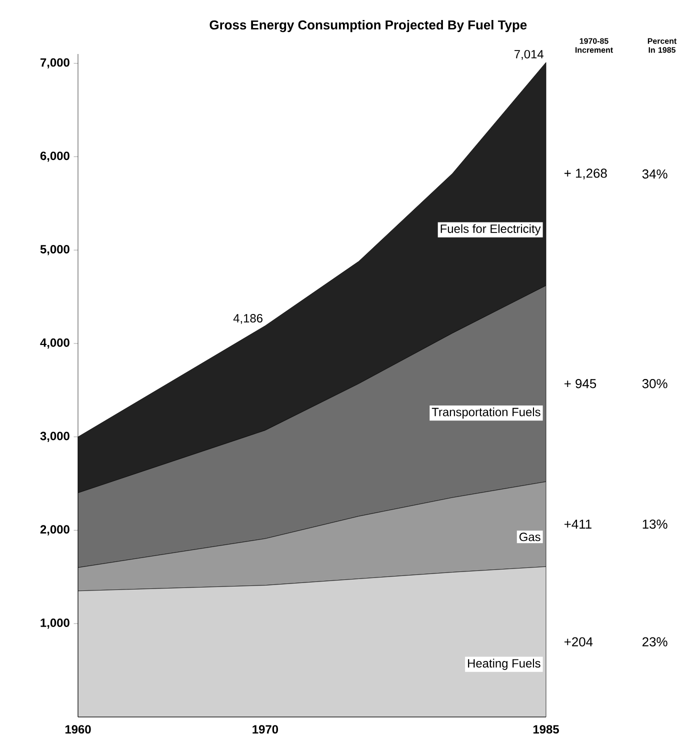 The width and height of the screenshot is (691, 747). I want to click on y-tick-label: 3,000, so click(55, 437).